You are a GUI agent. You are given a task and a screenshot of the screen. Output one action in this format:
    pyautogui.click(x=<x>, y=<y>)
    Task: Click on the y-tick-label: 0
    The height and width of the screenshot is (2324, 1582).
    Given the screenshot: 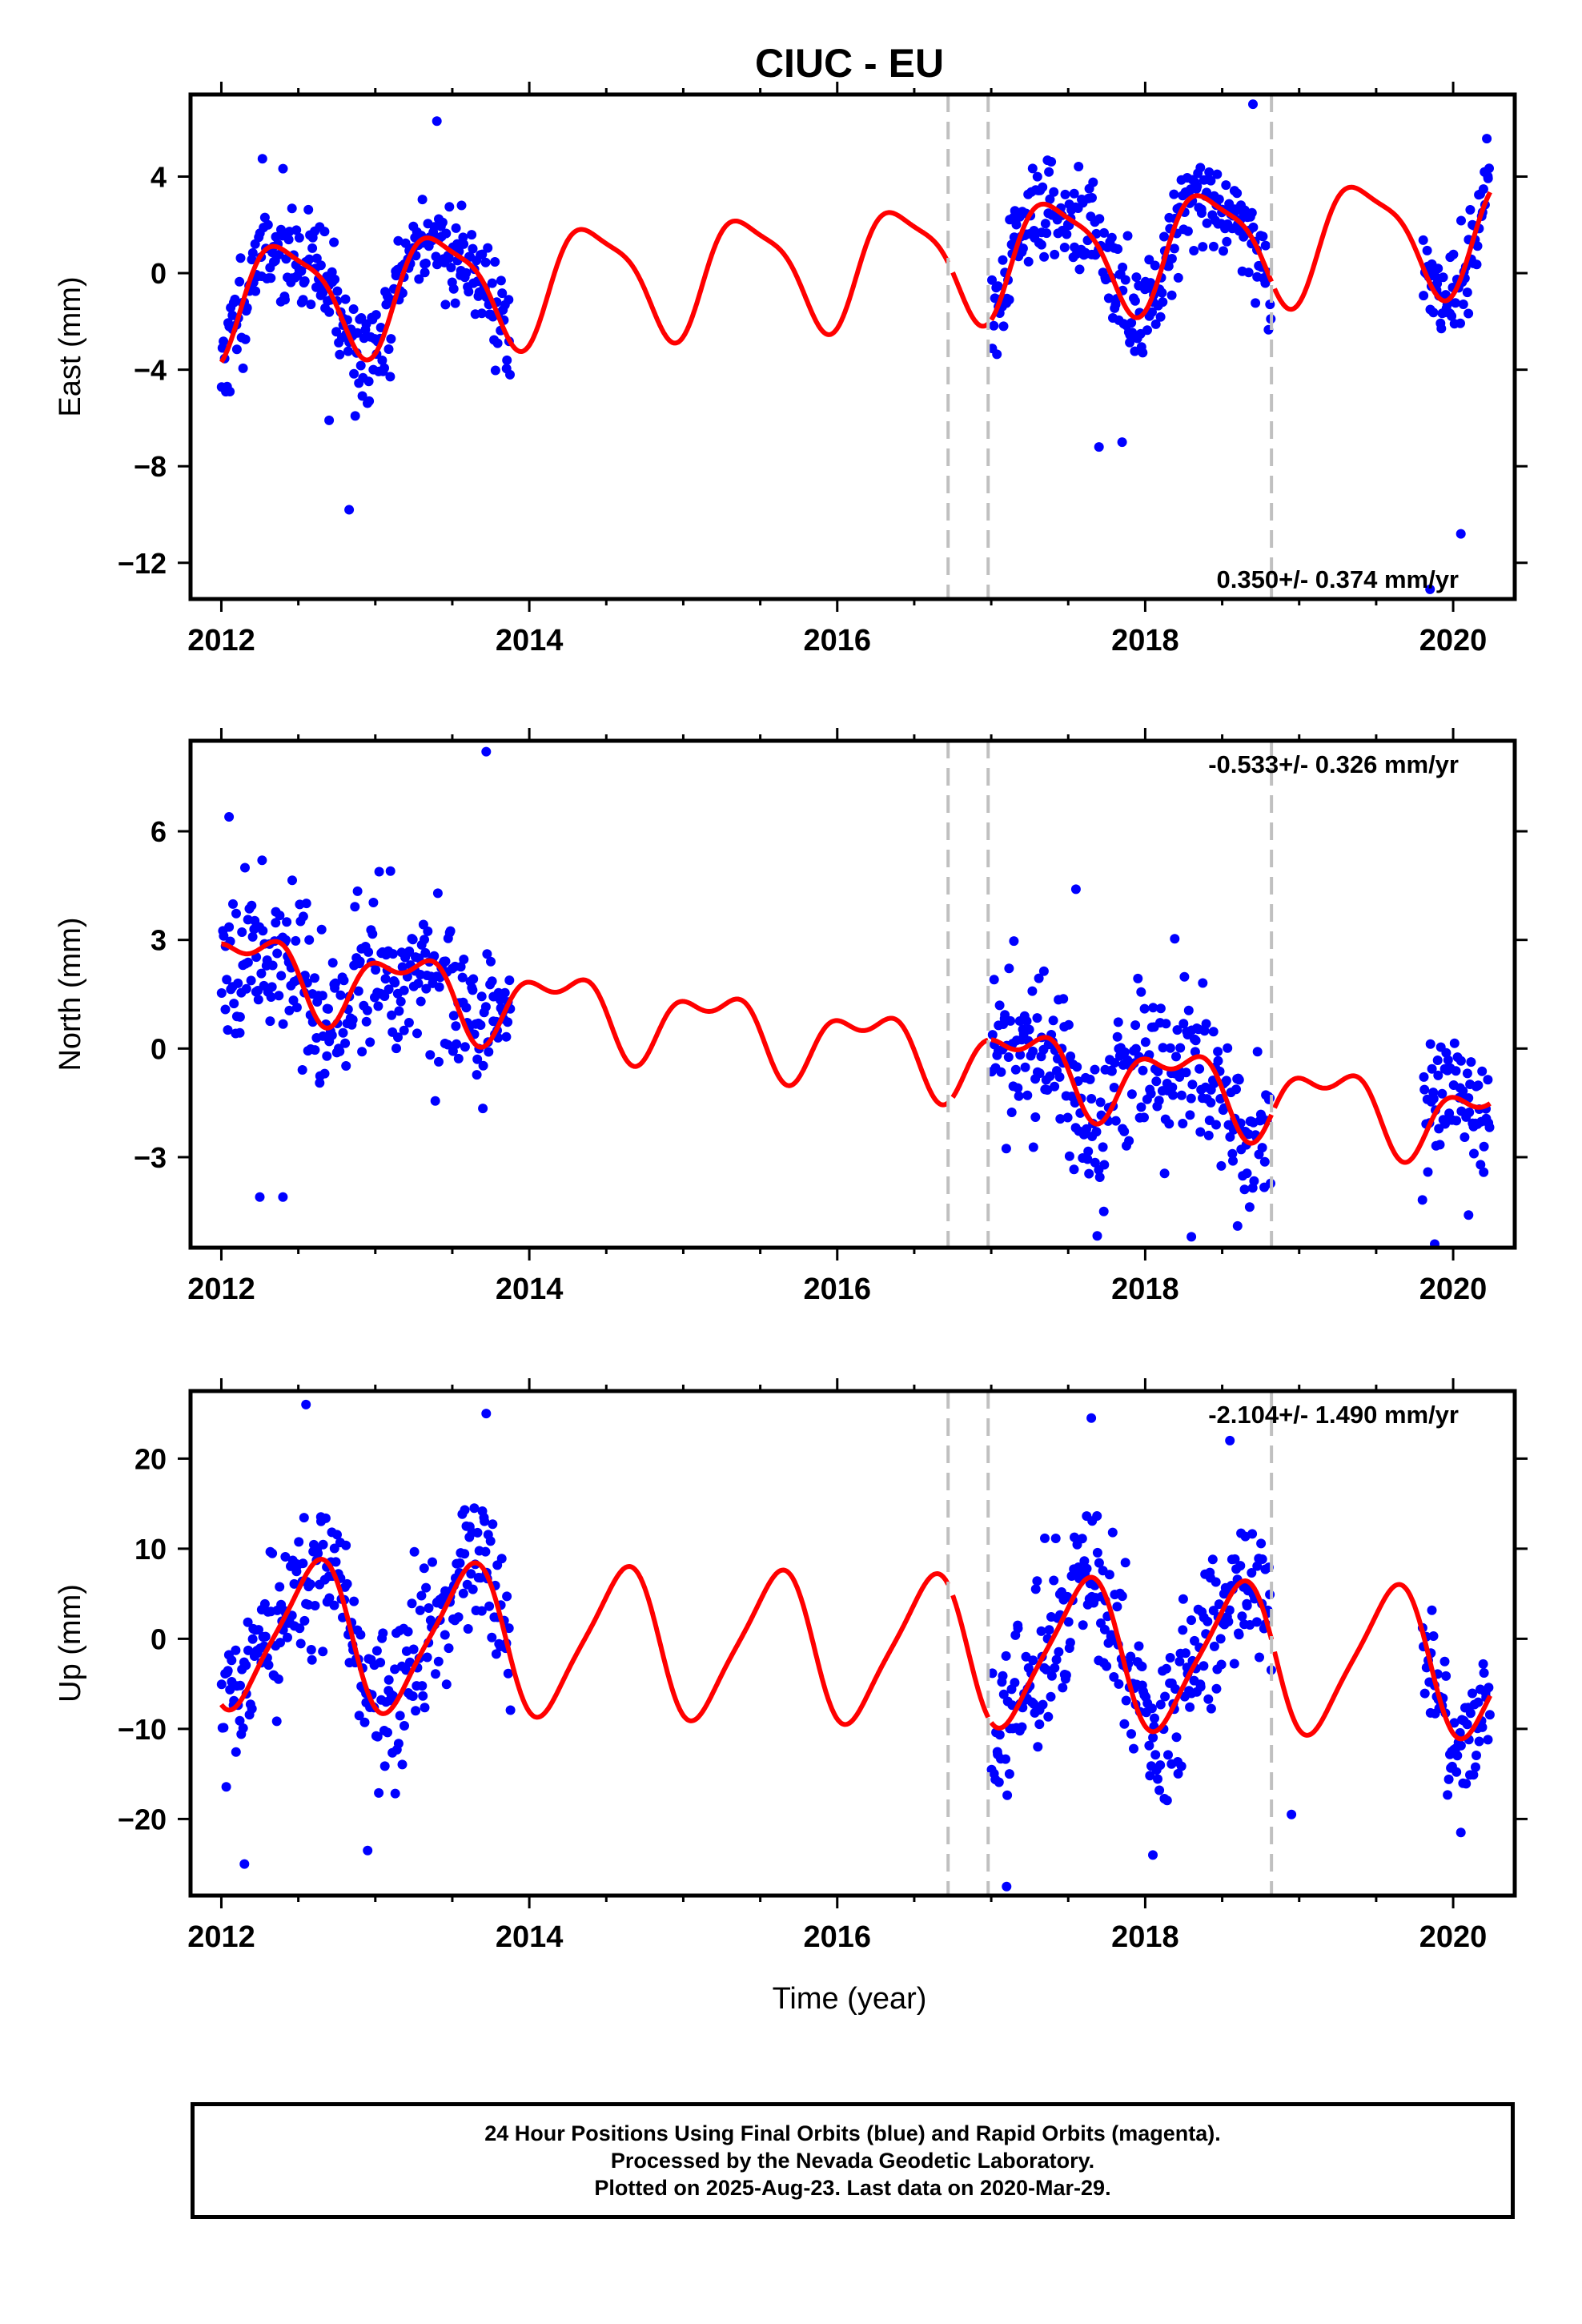 What is the action you would take?
    pyautogui.click(x=159, y=273)
    